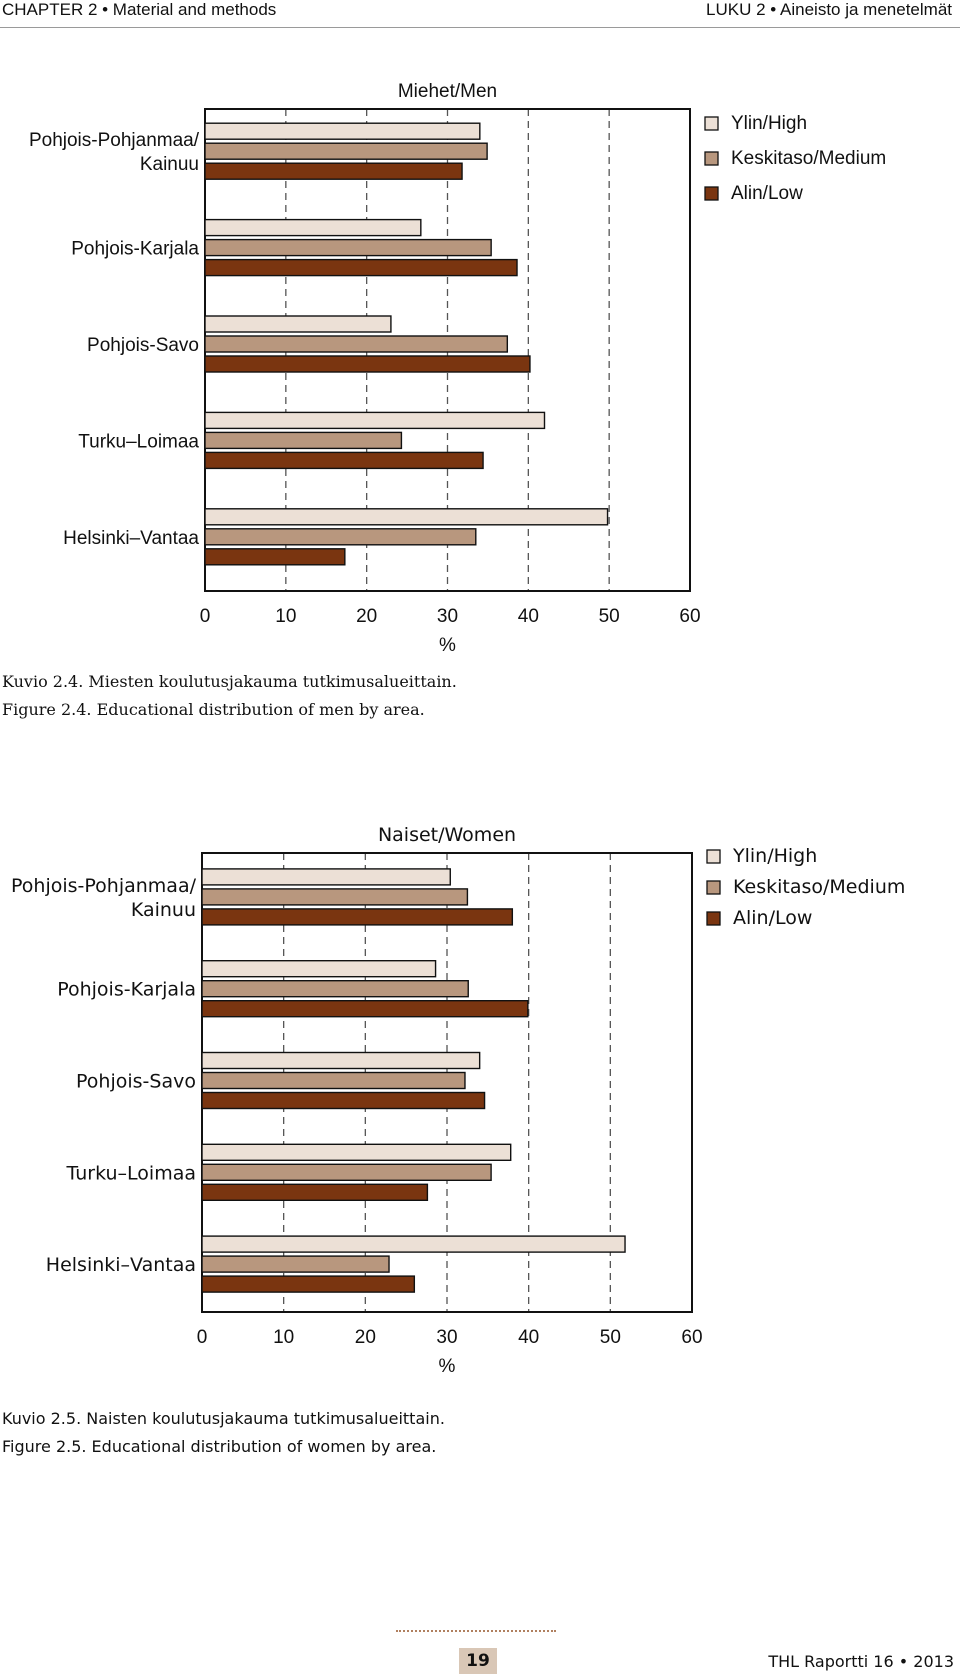 This screenshot has height=1678, width=960. What do you see at coordinates (711, 158) in the screenshot?
I see `men-legend-swatch-medium` at bounding box center [711, 158].